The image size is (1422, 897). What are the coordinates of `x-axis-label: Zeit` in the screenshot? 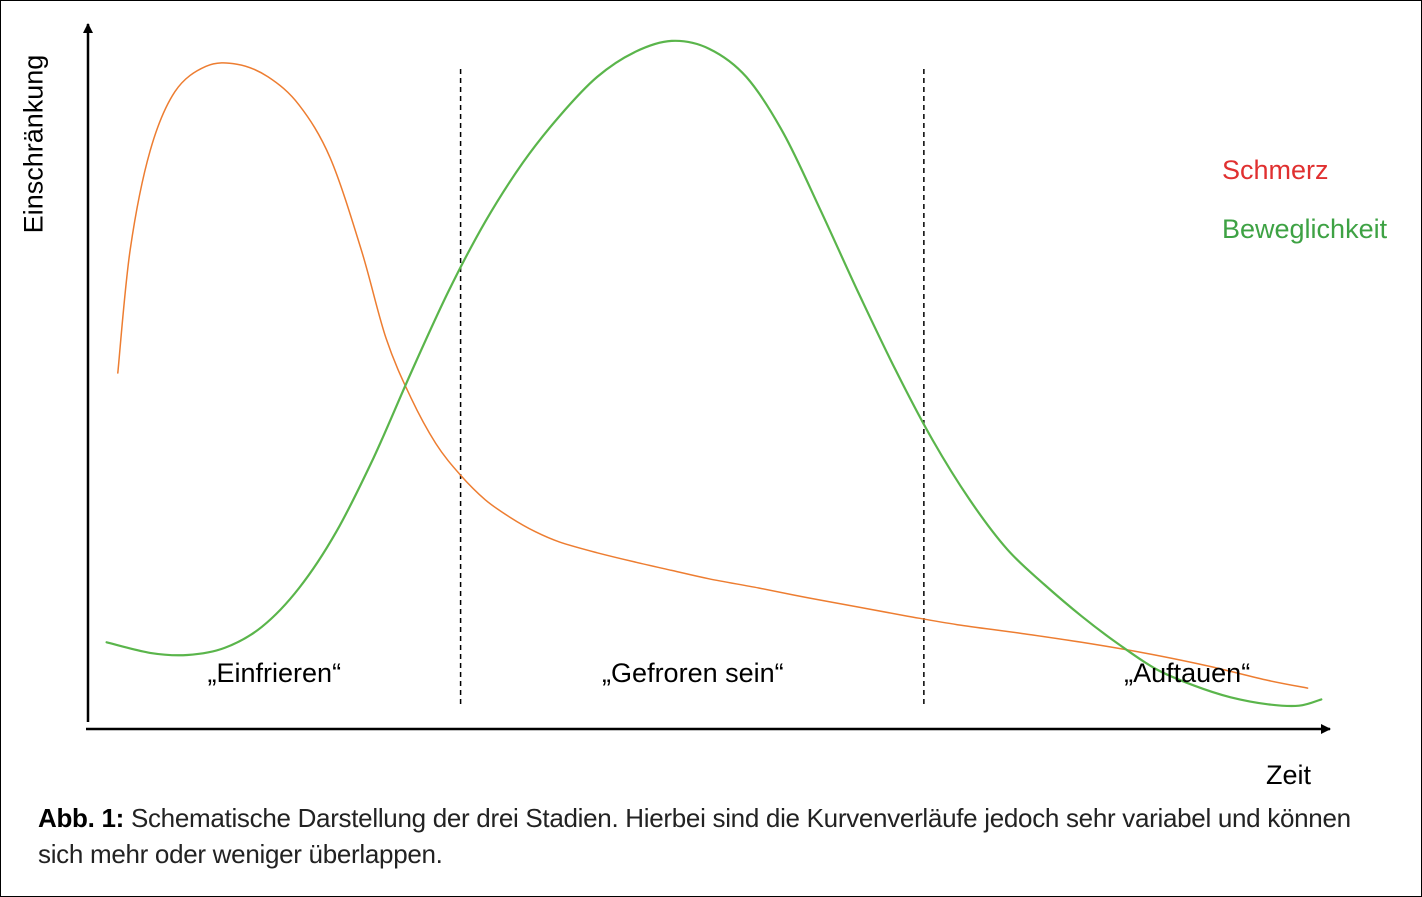 It's located at (1289, 775).